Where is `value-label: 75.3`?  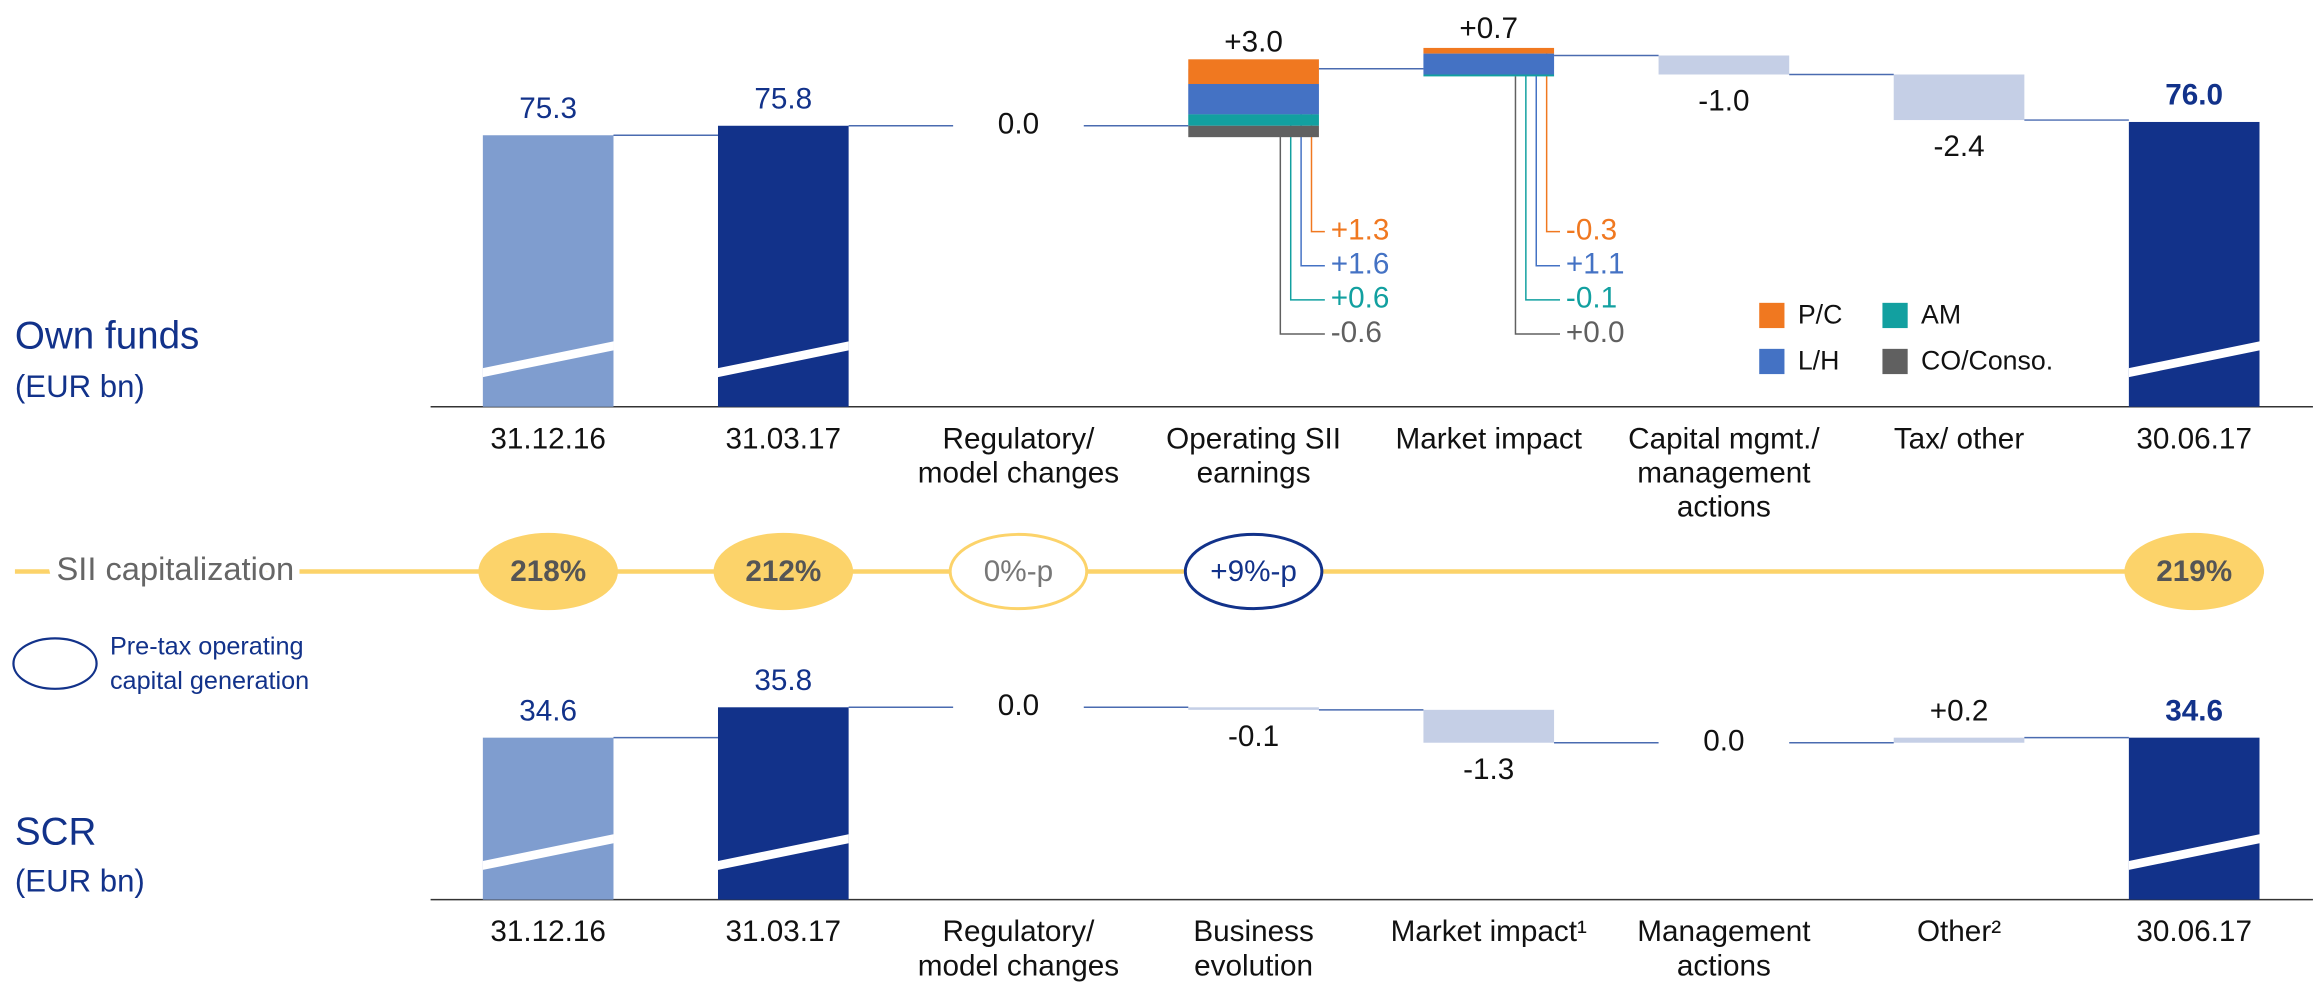 value-label: 75.3 is located at coordinates (548, 108).